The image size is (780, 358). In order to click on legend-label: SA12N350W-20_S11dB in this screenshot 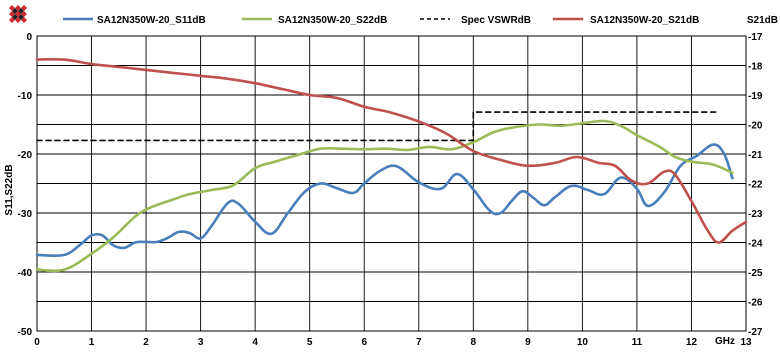, I will do `click(151, 20)`.